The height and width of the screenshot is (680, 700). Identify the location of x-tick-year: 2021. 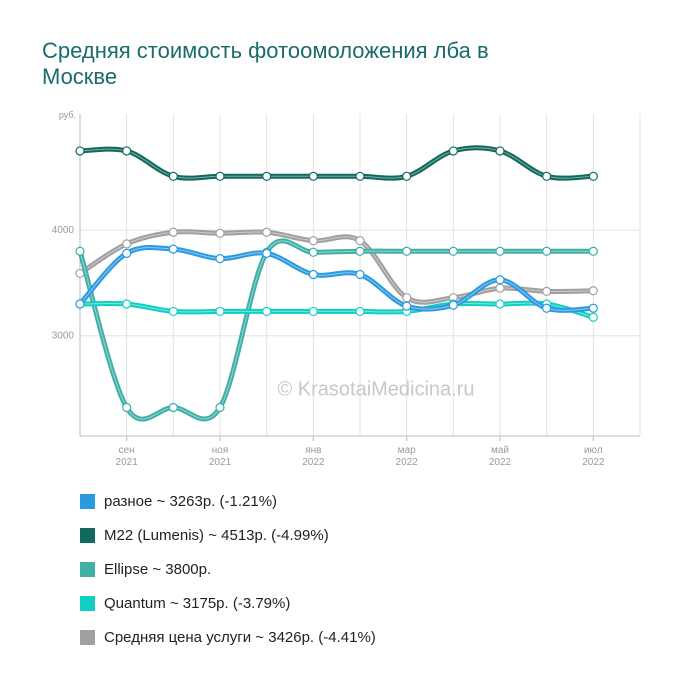
(127, 462).